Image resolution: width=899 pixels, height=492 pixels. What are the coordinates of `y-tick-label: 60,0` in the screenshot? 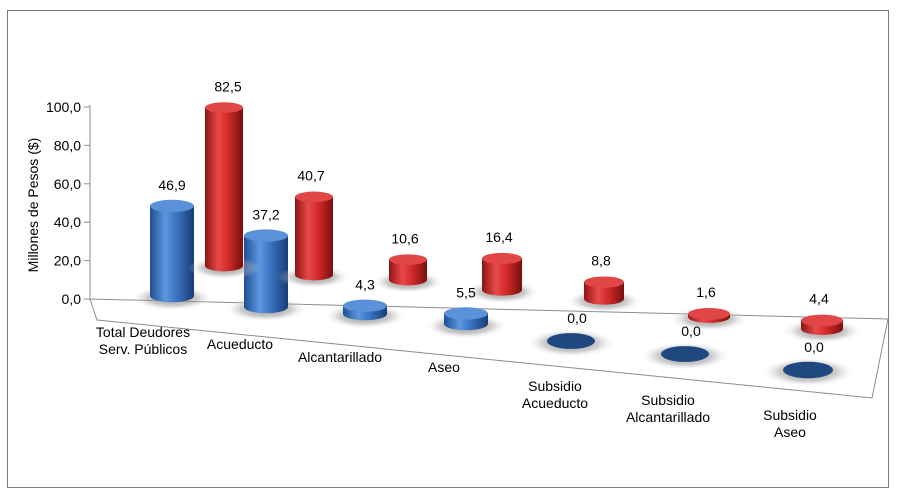 It's located at (67, 184).